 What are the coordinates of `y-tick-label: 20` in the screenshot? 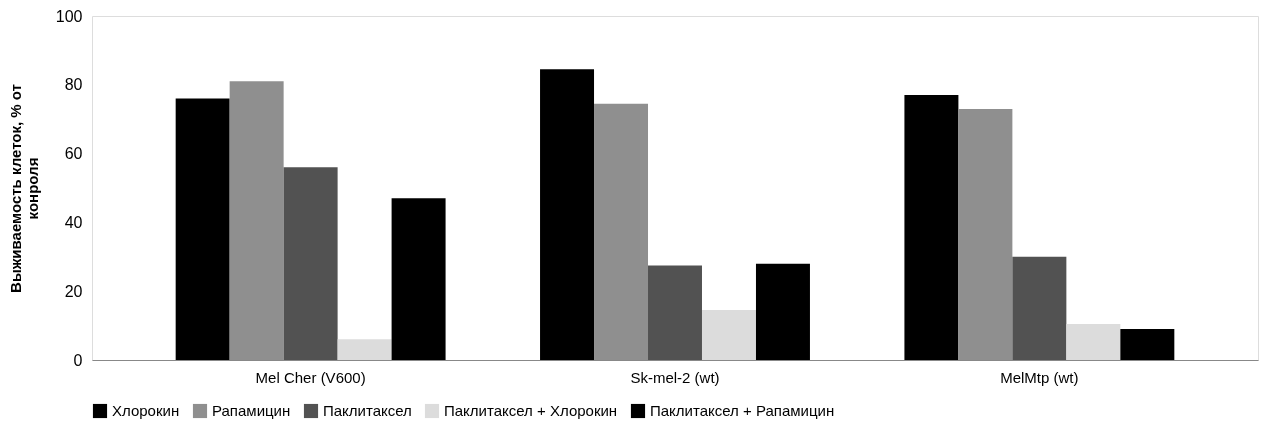 It's located at (73, 291).